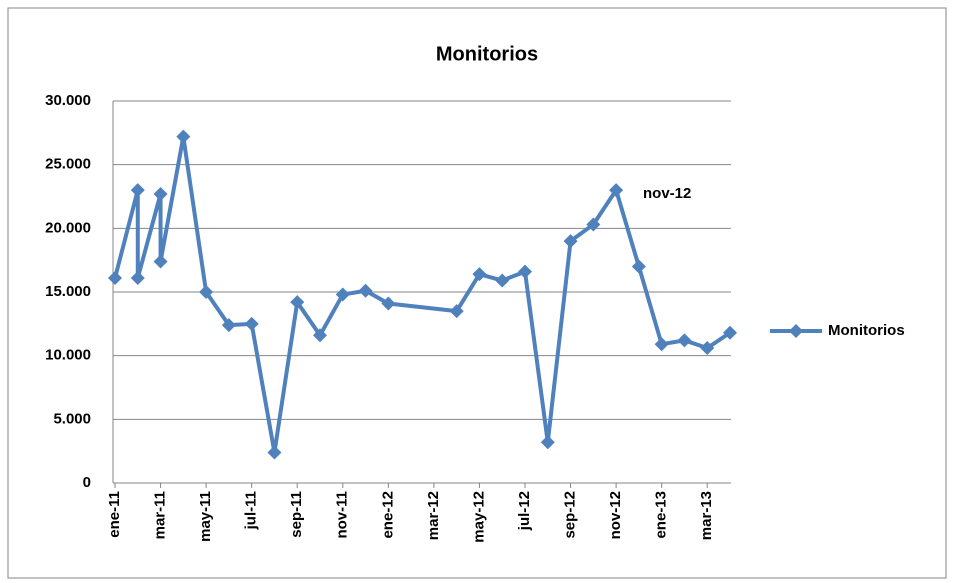 The image size is (954, 583). I want to click on y-tick-label: 5.000, so click(72, 418).